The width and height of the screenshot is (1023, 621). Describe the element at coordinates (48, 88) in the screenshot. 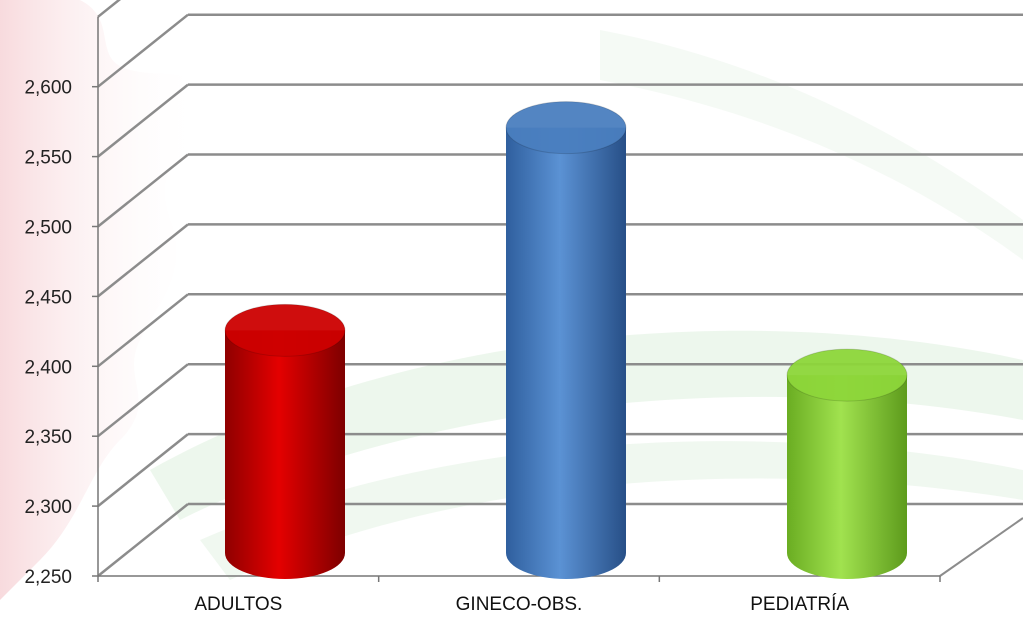

I see `y-tick-label: 2,600` at that location.